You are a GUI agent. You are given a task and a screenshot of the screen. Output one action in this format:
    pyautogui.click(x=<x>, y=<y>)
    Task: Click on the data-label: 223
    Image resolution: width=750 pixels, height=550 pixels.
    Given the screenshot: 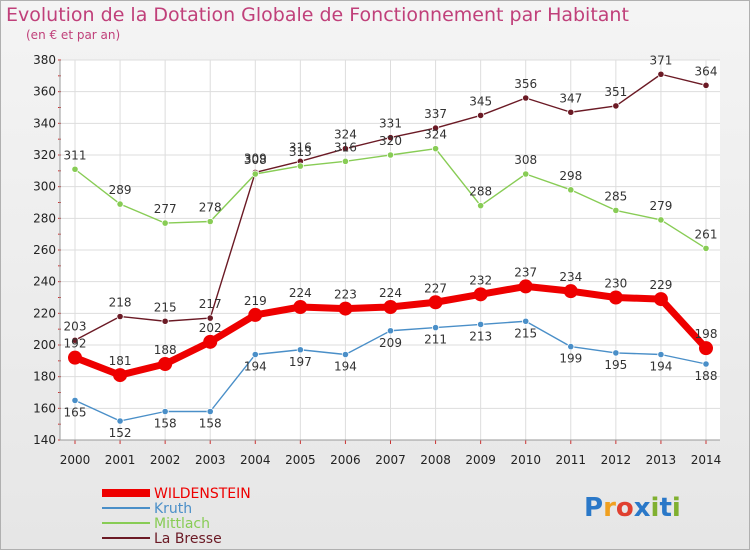 What is the action you would take?
    pyautogui.click(x=345, y=295)
    